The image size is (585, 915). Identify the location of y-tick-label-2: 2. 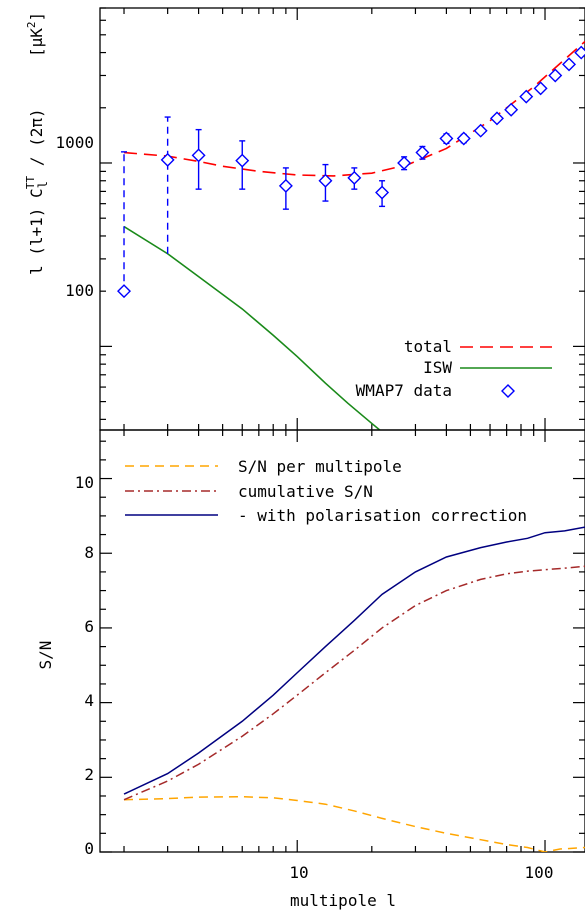
(89, 774).